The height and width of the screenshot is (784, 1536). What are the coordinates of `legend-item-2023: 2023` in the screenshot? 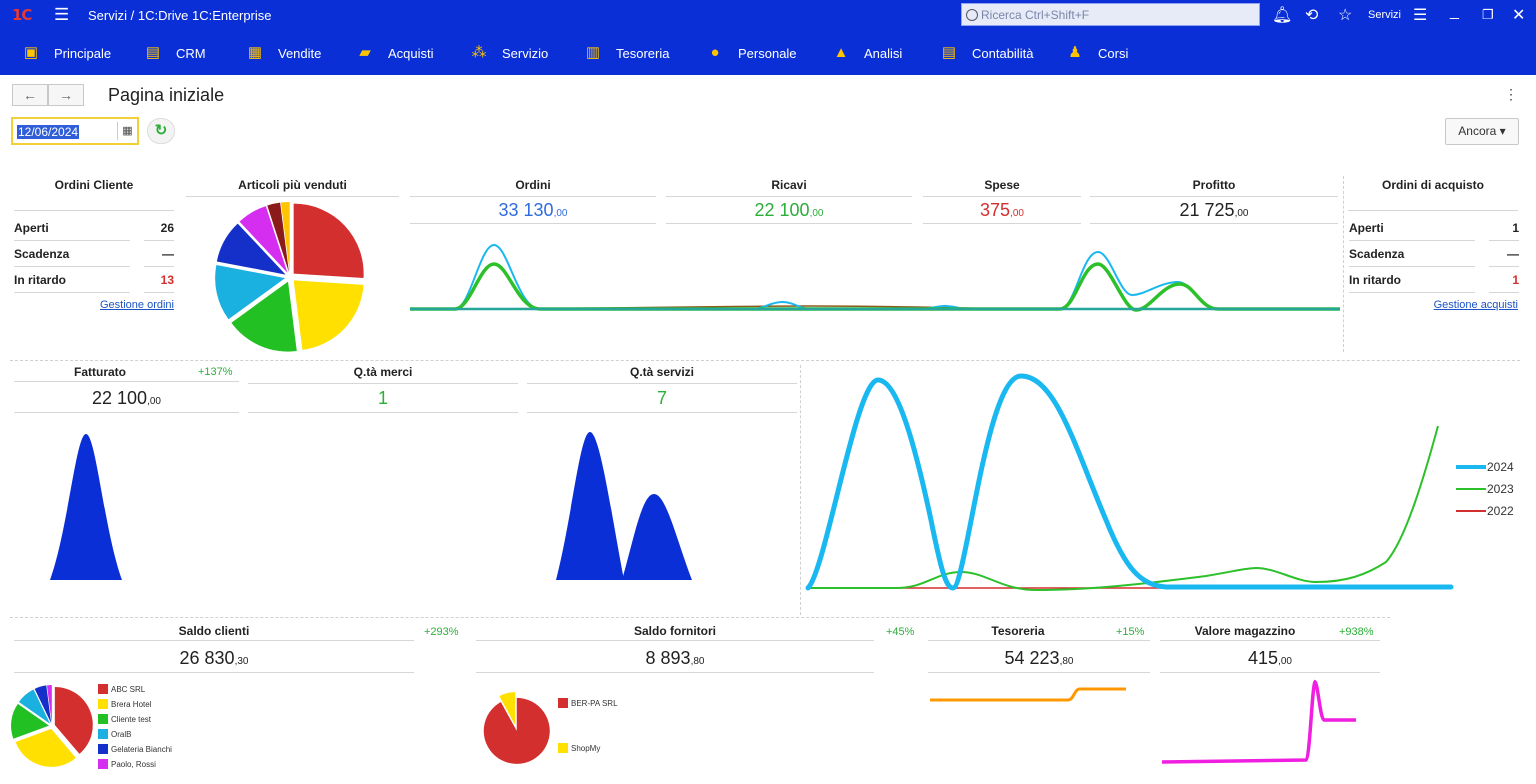 It's located at (1485, 489).